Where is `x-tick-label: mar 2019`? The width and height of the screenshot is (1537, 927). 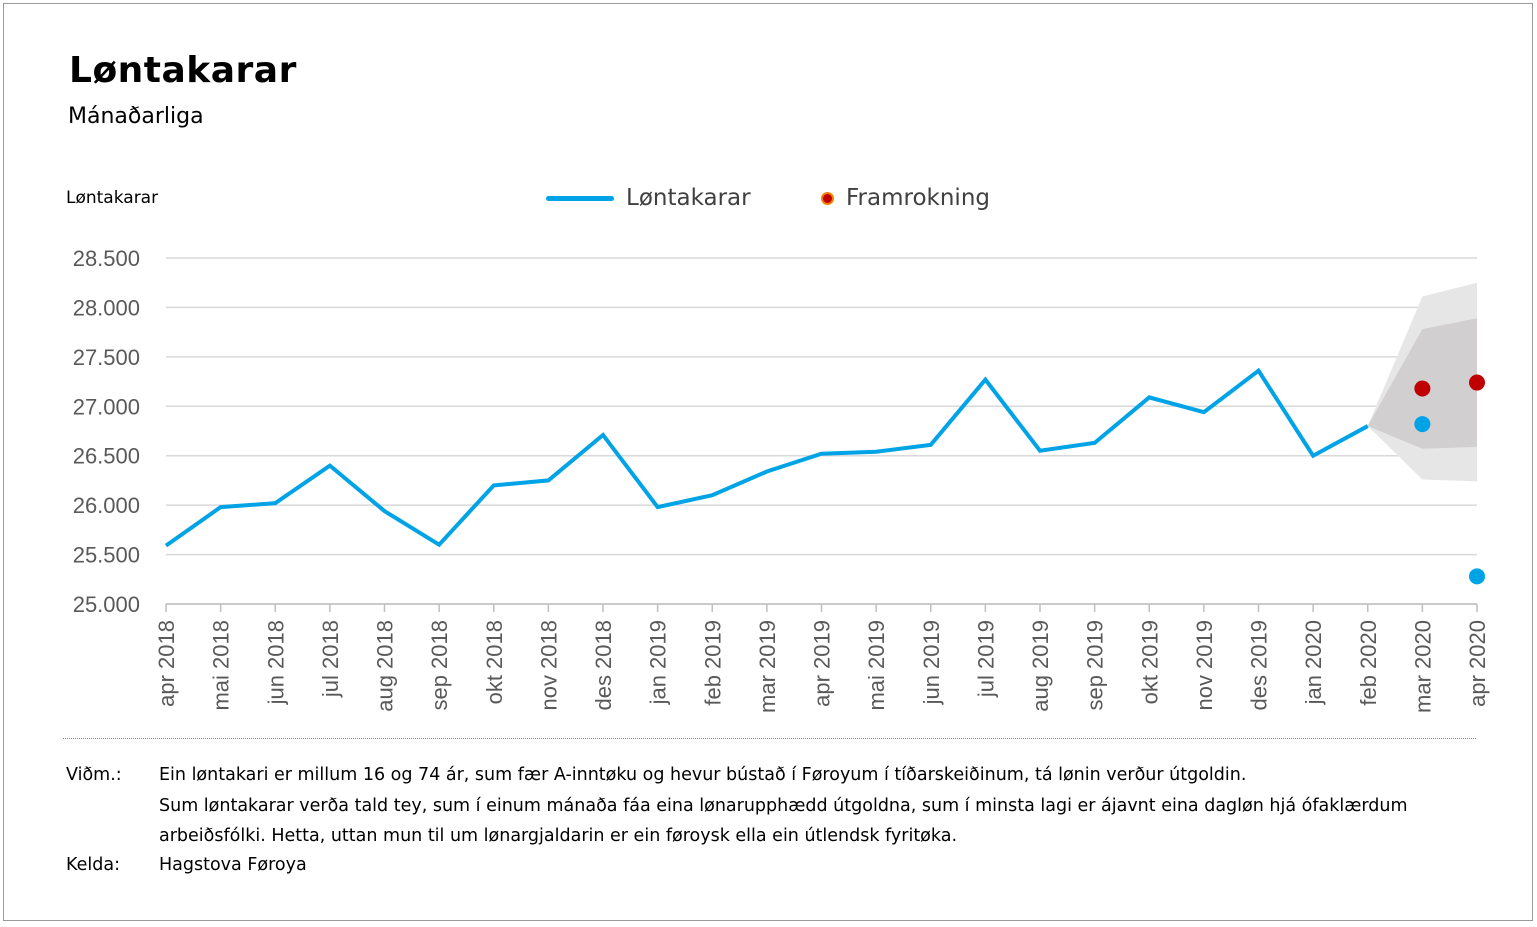
x-tick-label: mar 2019 is located at coordinates (767, 666).